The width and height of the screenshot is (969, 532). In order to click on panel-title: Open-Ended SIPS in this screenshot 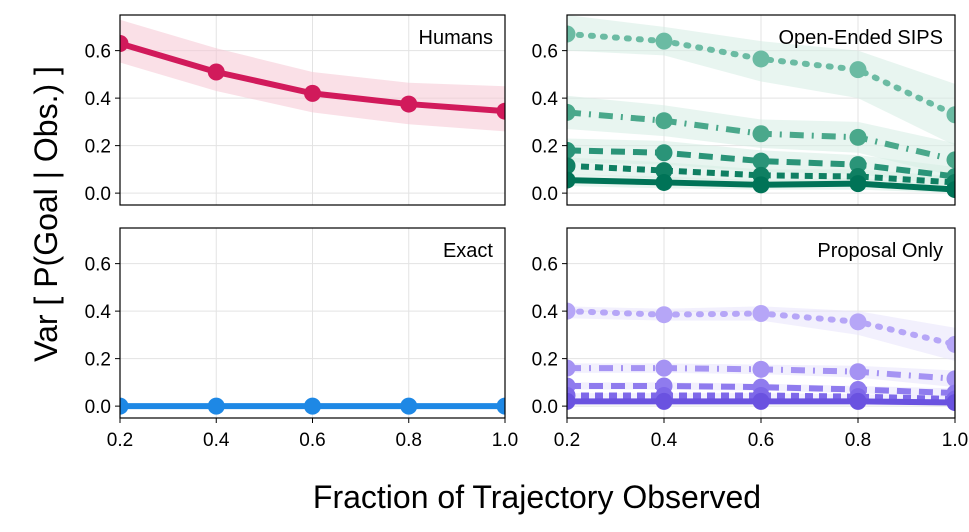, I will do `click(860, 38)`.